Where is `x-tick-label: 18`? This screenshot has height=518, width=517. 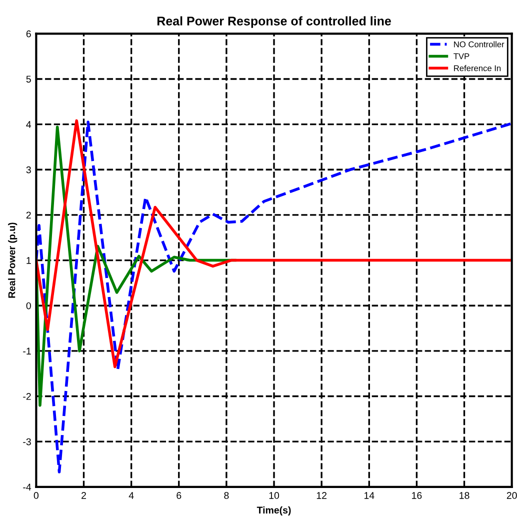
x-tick-label: 18 is located at coordinates (465, 495).